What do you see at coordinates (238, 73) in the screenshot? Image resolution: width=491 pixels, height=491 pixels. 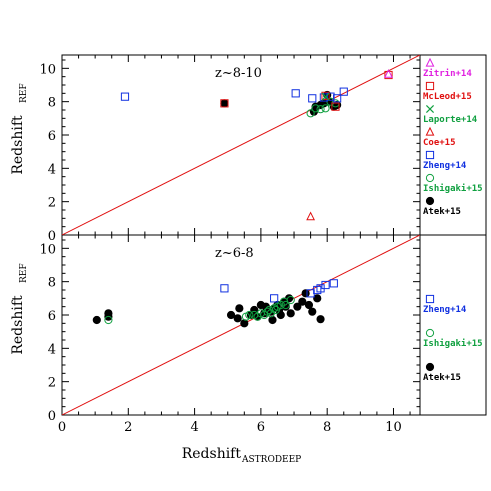 I see `top-panel-title: z~8-10` at bounding box center [238, 73].